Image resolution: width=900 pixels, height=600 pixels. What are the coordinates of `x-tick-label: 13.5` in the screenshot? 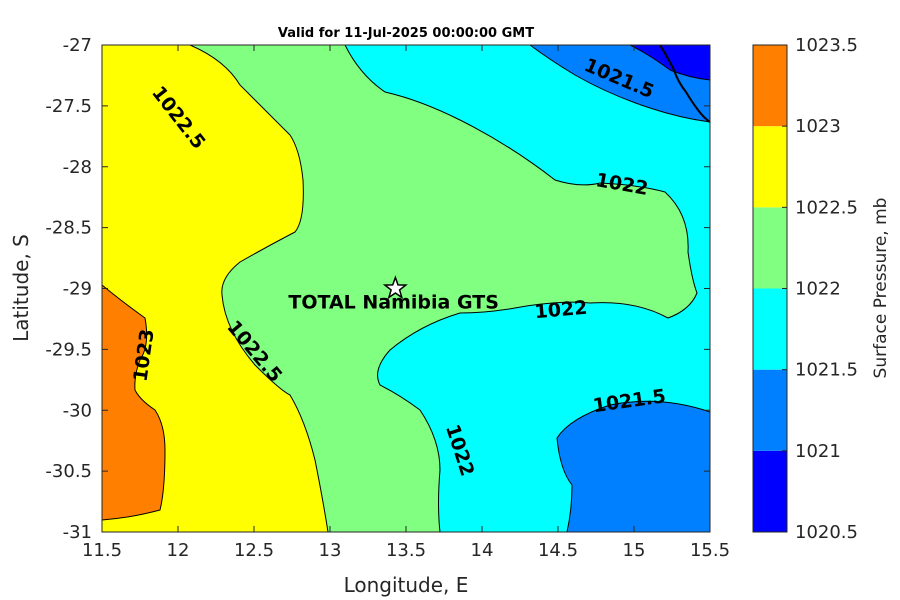 It's located at (406, 550).